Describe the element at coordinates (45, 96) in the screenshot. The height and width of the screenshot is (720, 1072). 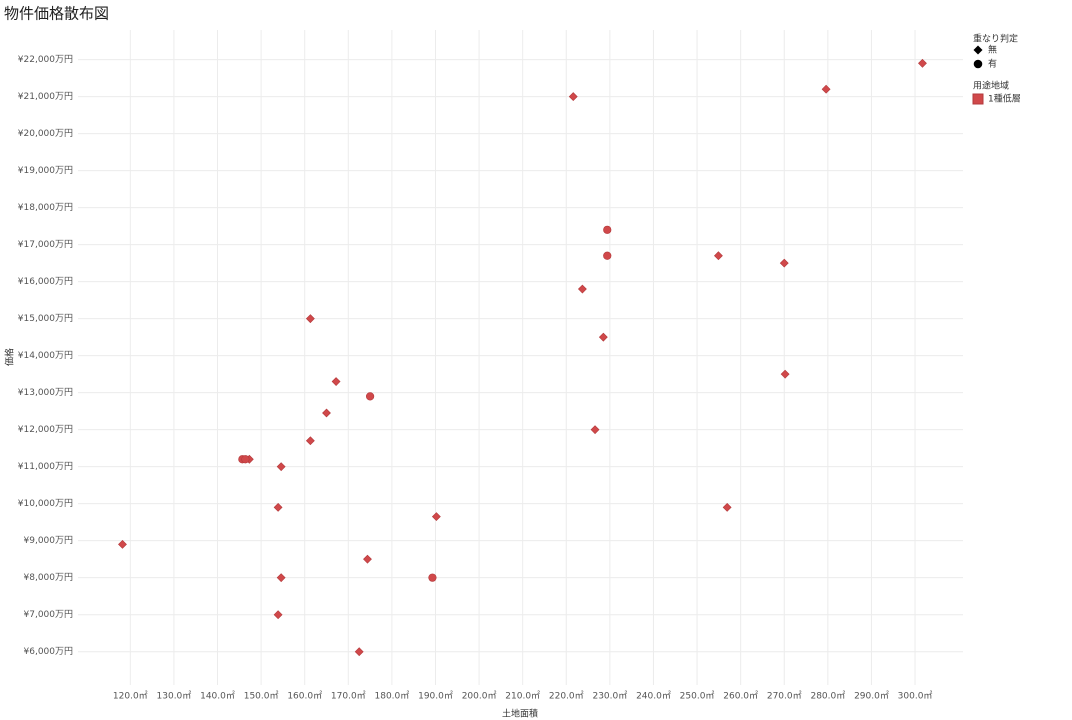
I see `y-tick-label: ¥21,000万円` at that location.